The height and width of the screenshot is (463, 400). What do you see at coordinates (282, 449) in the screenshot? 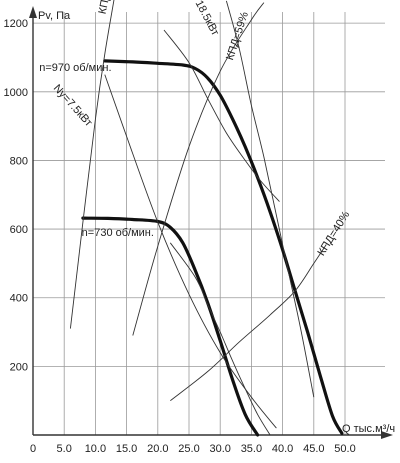
I see `x-tick-label: 40.0` at bounding box center [282, 449].